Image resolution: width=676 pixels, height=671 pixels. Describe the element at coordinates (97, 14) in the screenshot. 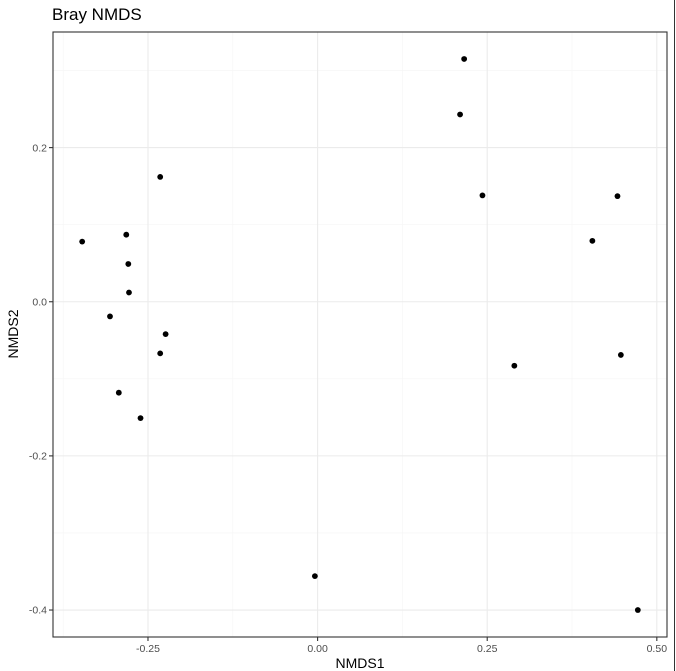

I see `chart-title: Bray NMDS` at that location.